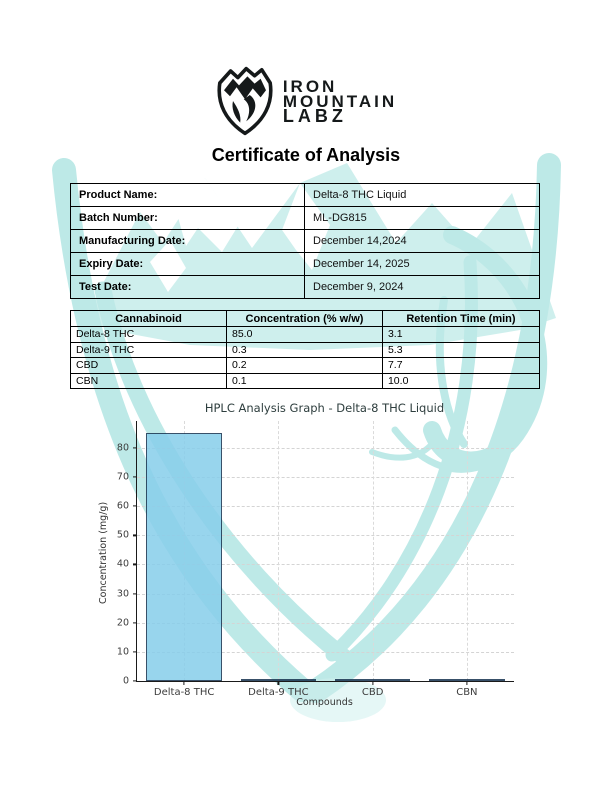 The width and height of the screenshot is (612, 792). What do you see at coordinates (184, 557) in the screenshot?
I see `bar-delta-8-thc` at bounding box center [184, 557].